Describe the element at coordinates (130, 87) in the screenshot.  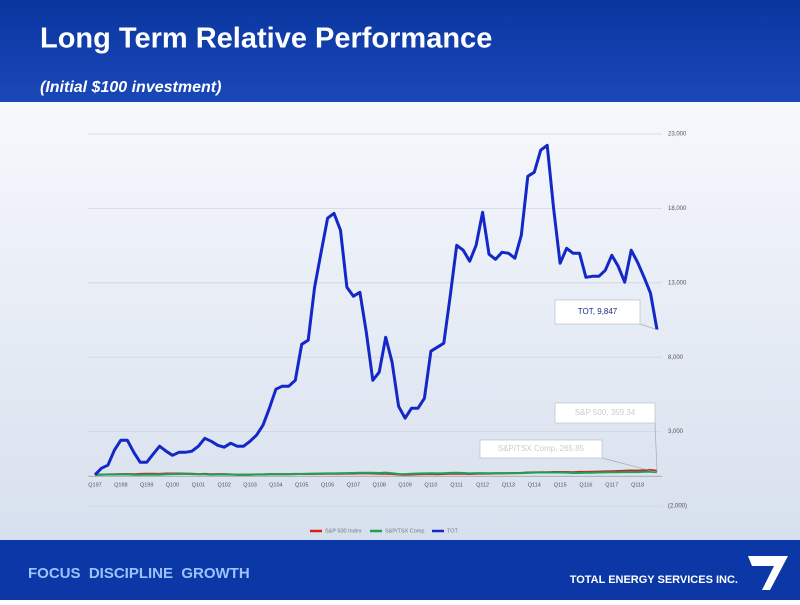
I see `slide-subtitle: (Initial $100 investment)` at that location.